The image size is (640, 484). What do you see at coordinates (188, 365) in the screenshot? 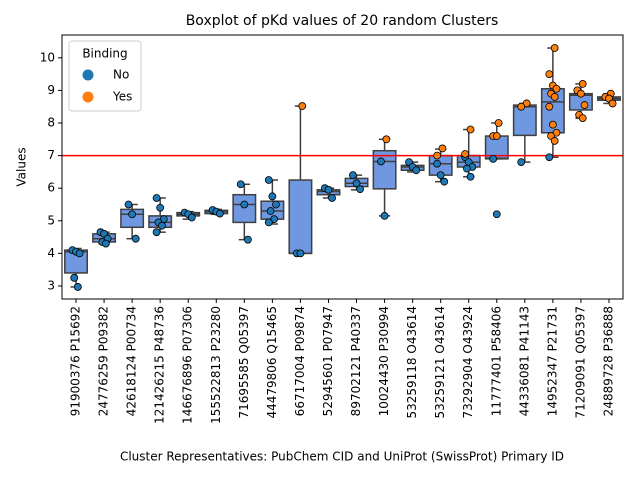
I see `x-tick-label: 146676896 P07306` at bounding box center [188, 365].